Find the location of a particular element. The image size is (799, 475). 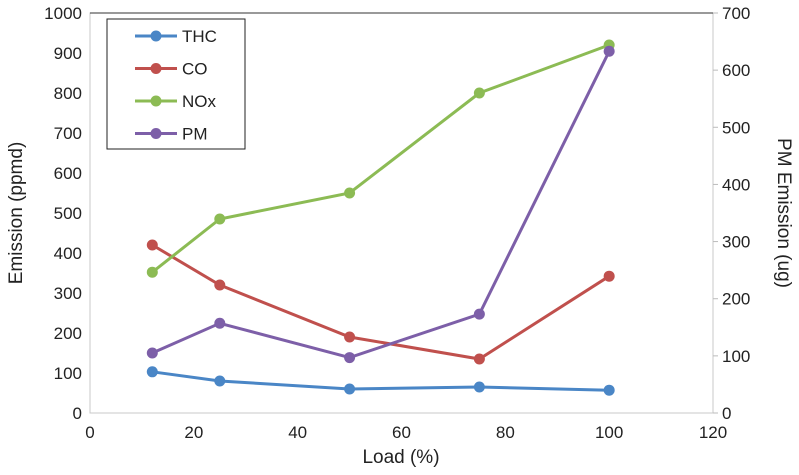

y-tick-label: 600 is located at coordinates (68, 173).